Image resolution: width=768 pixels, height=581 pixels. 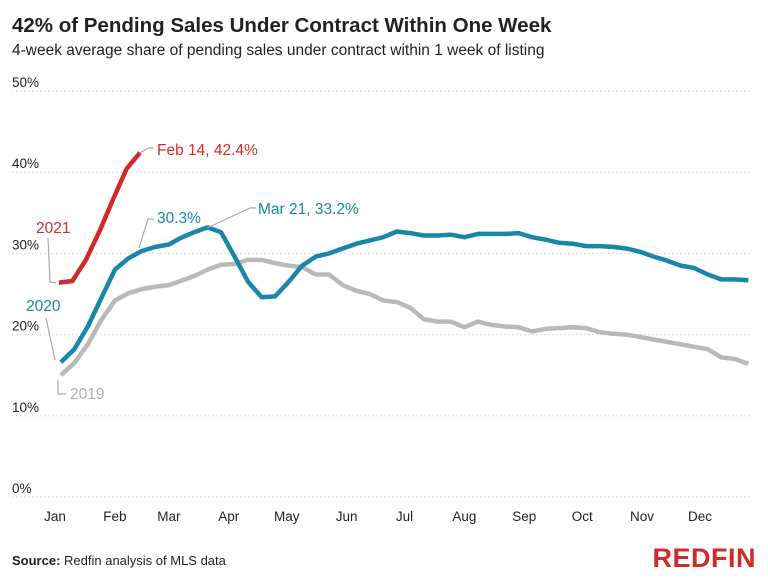 I want to click on label-2021: 2021, so click(x=53, y=228).